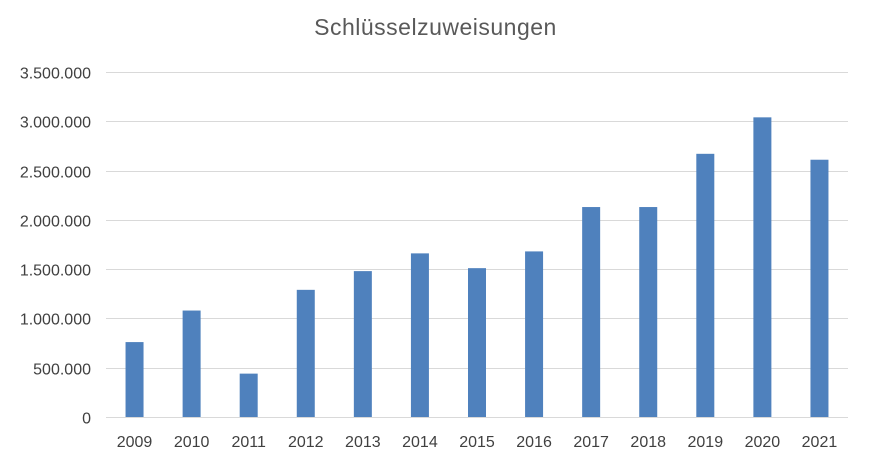 The height and width of the screenshot is (466, 871). I want to click on bar-2014, so click(419, 335).